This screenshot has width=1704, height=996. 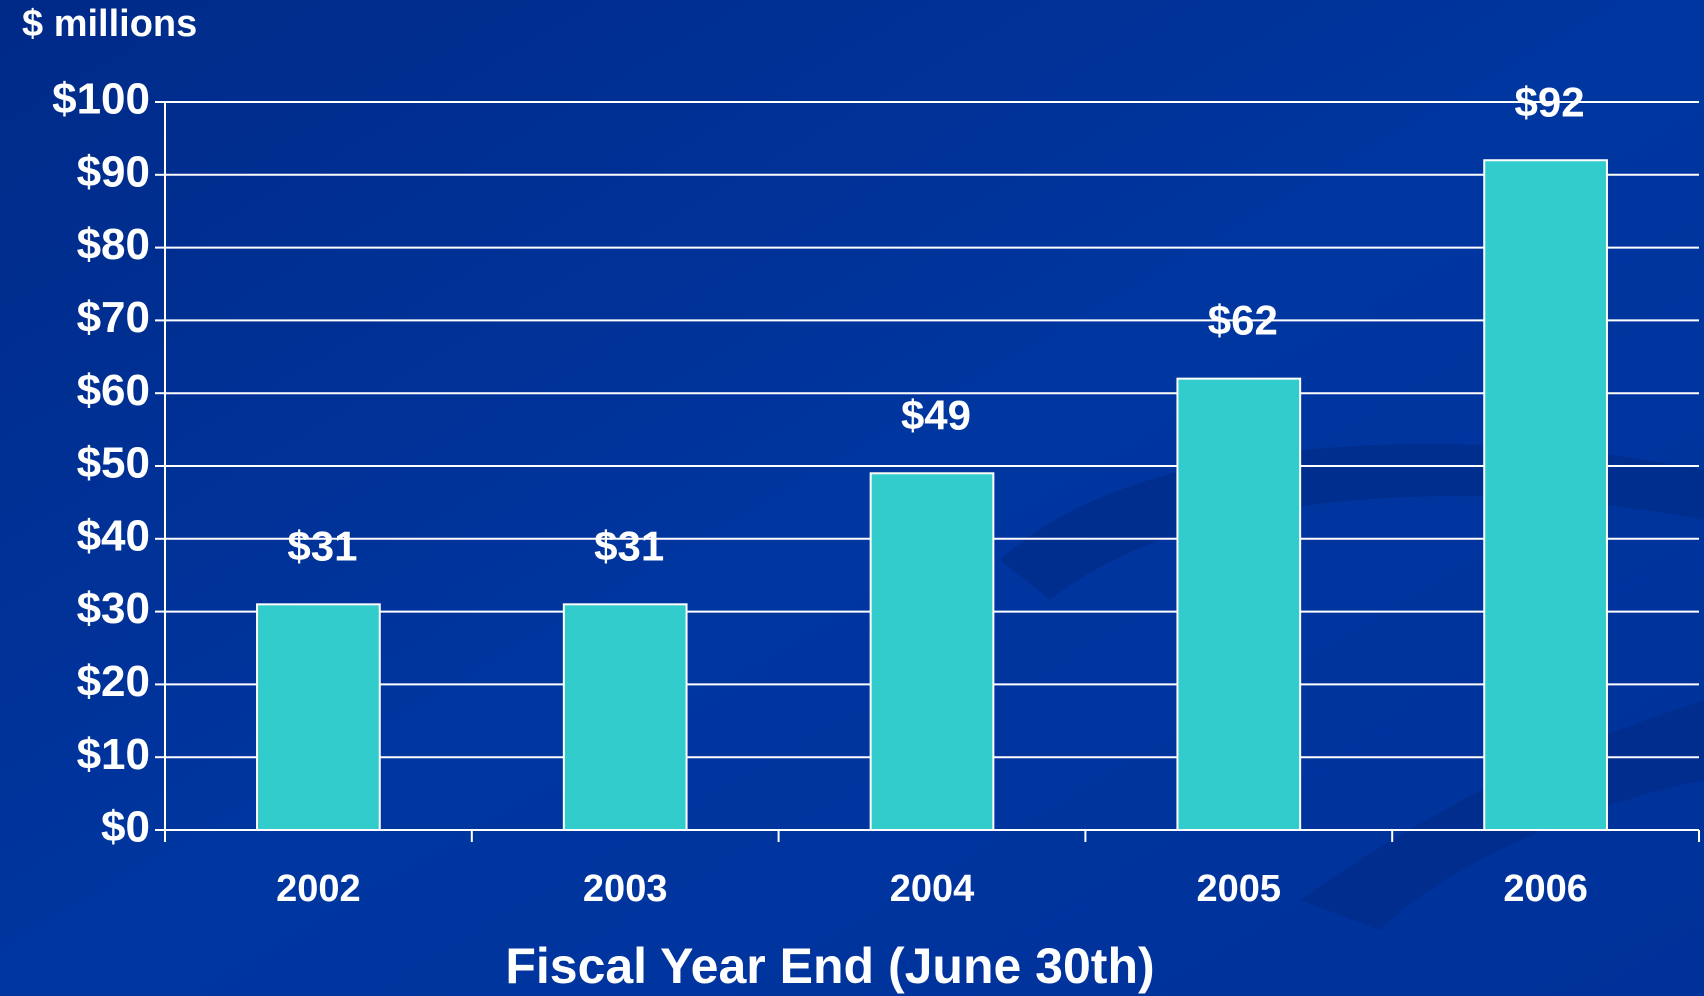 I want to click on x-tick-label: 2003, so click(x=625, y=889).